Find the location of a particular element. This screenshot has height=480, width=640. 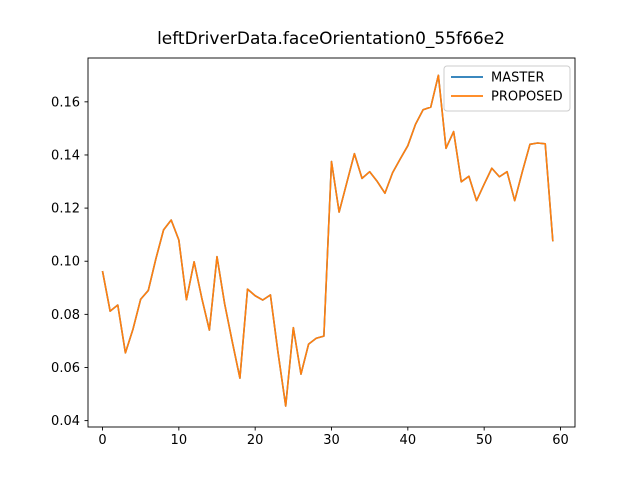

y-tick-label: 0.10 is located at coordinates (65, 262).